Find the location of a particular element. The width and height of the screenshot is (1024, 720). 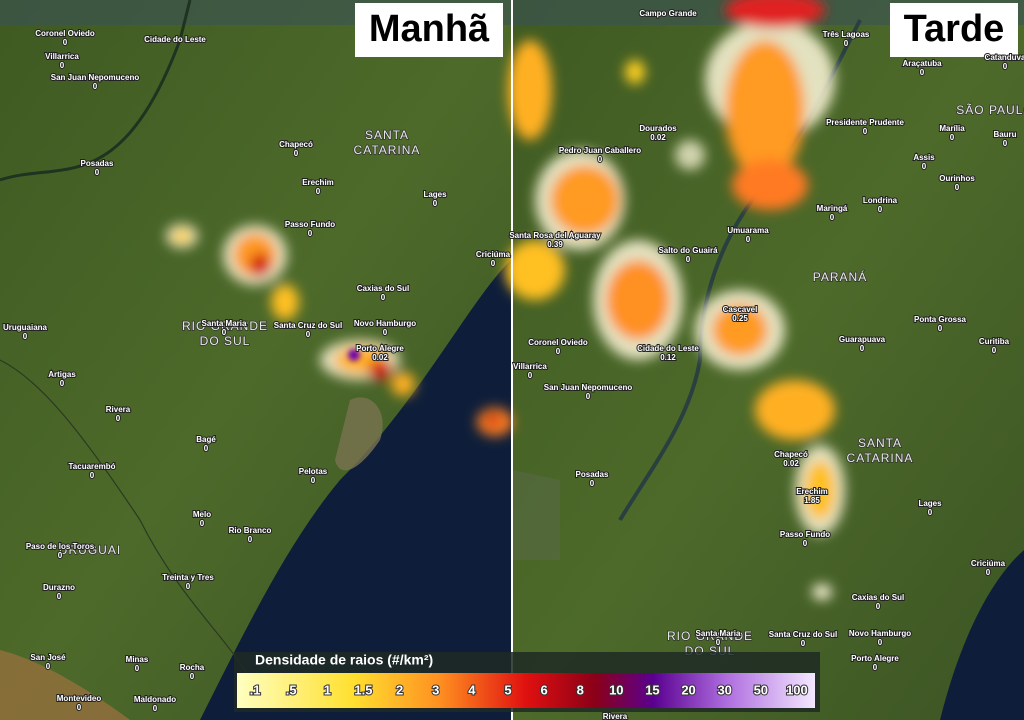

city-name: Coronel Oviedo is located at coordinates (558, 342).